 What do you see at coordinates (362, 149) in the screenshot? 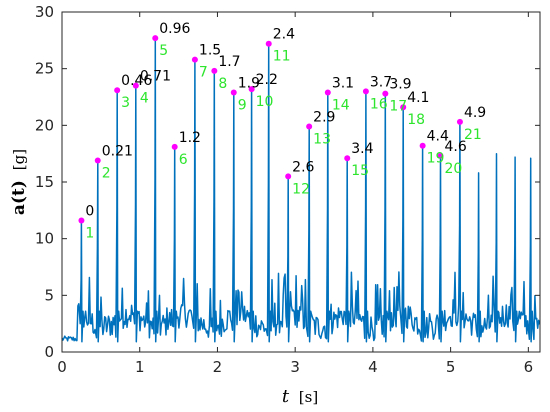
I see `peak-value-label: 3.4` at bounding box center [362, 149].